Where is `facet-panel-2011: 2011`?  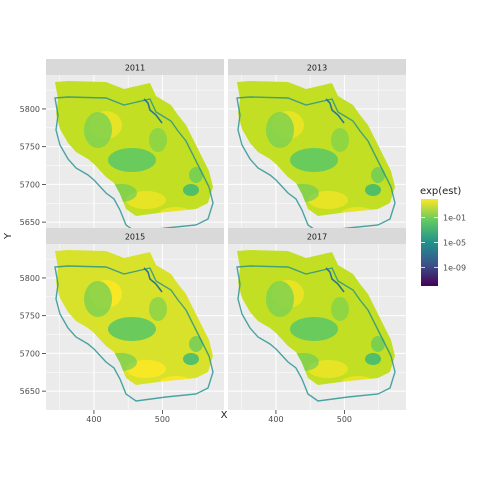
facet-panel-2011: 2011 is located at coordinates (135, 150).